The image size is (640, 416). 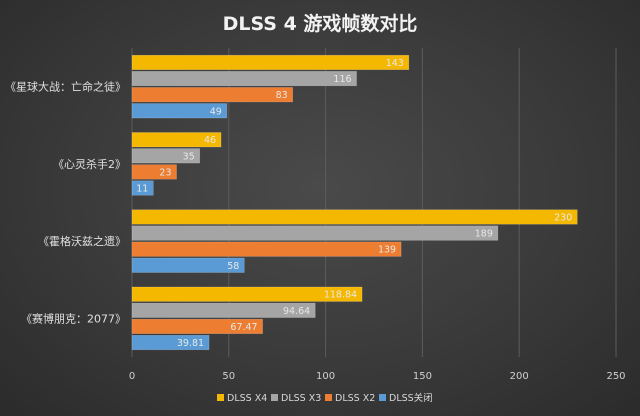 I want to click on data-label: 39.81, so click(x=190, y=343).